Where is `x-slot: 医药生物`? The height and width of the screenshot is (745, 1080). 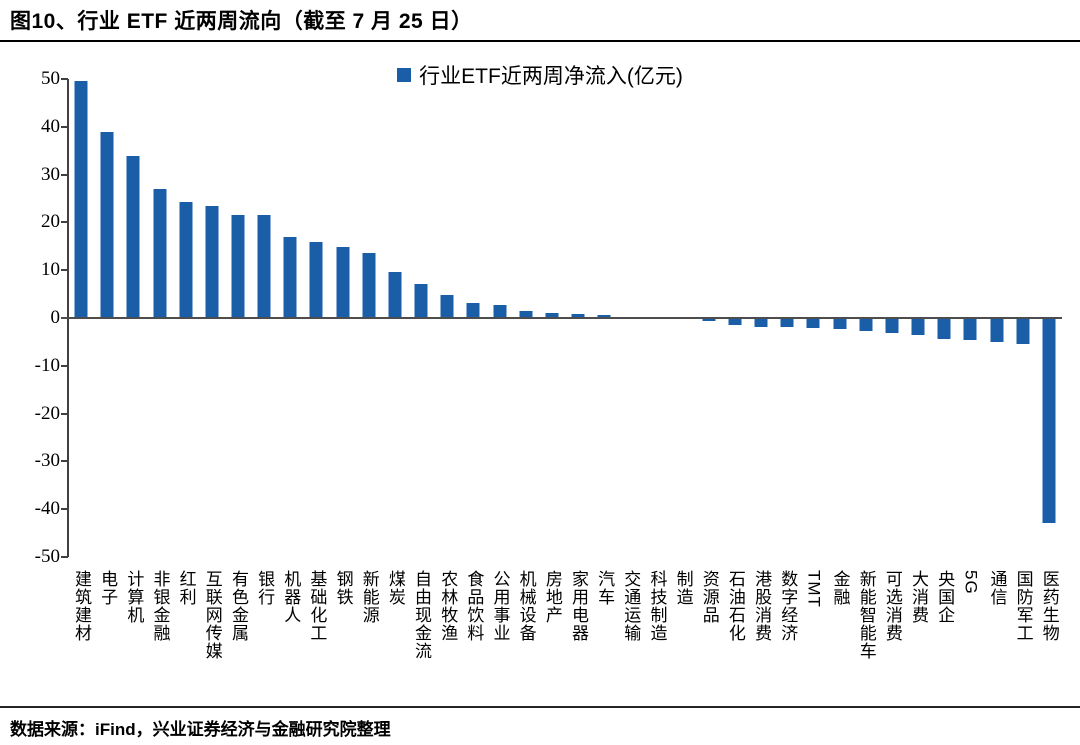
x-slot: 医药生物 is located at coordinates (1049, 632).